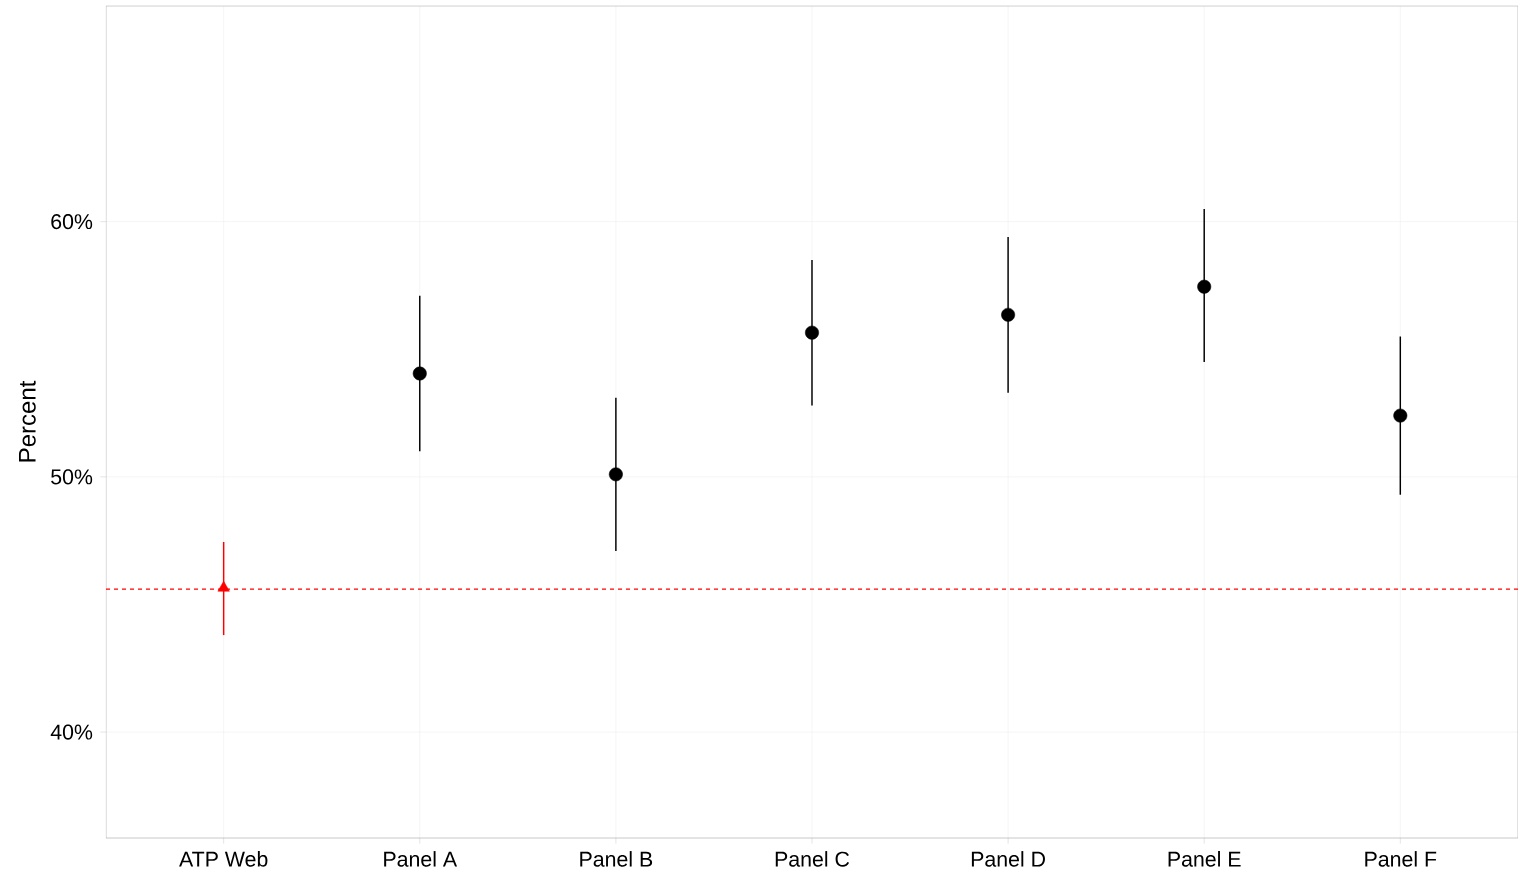 Image resolution: width=1518 pixels, height=879 pixels. Describe the element at coordinates (72, 222) in the screenshot. I see `y-tick-label: 60%` at that location.